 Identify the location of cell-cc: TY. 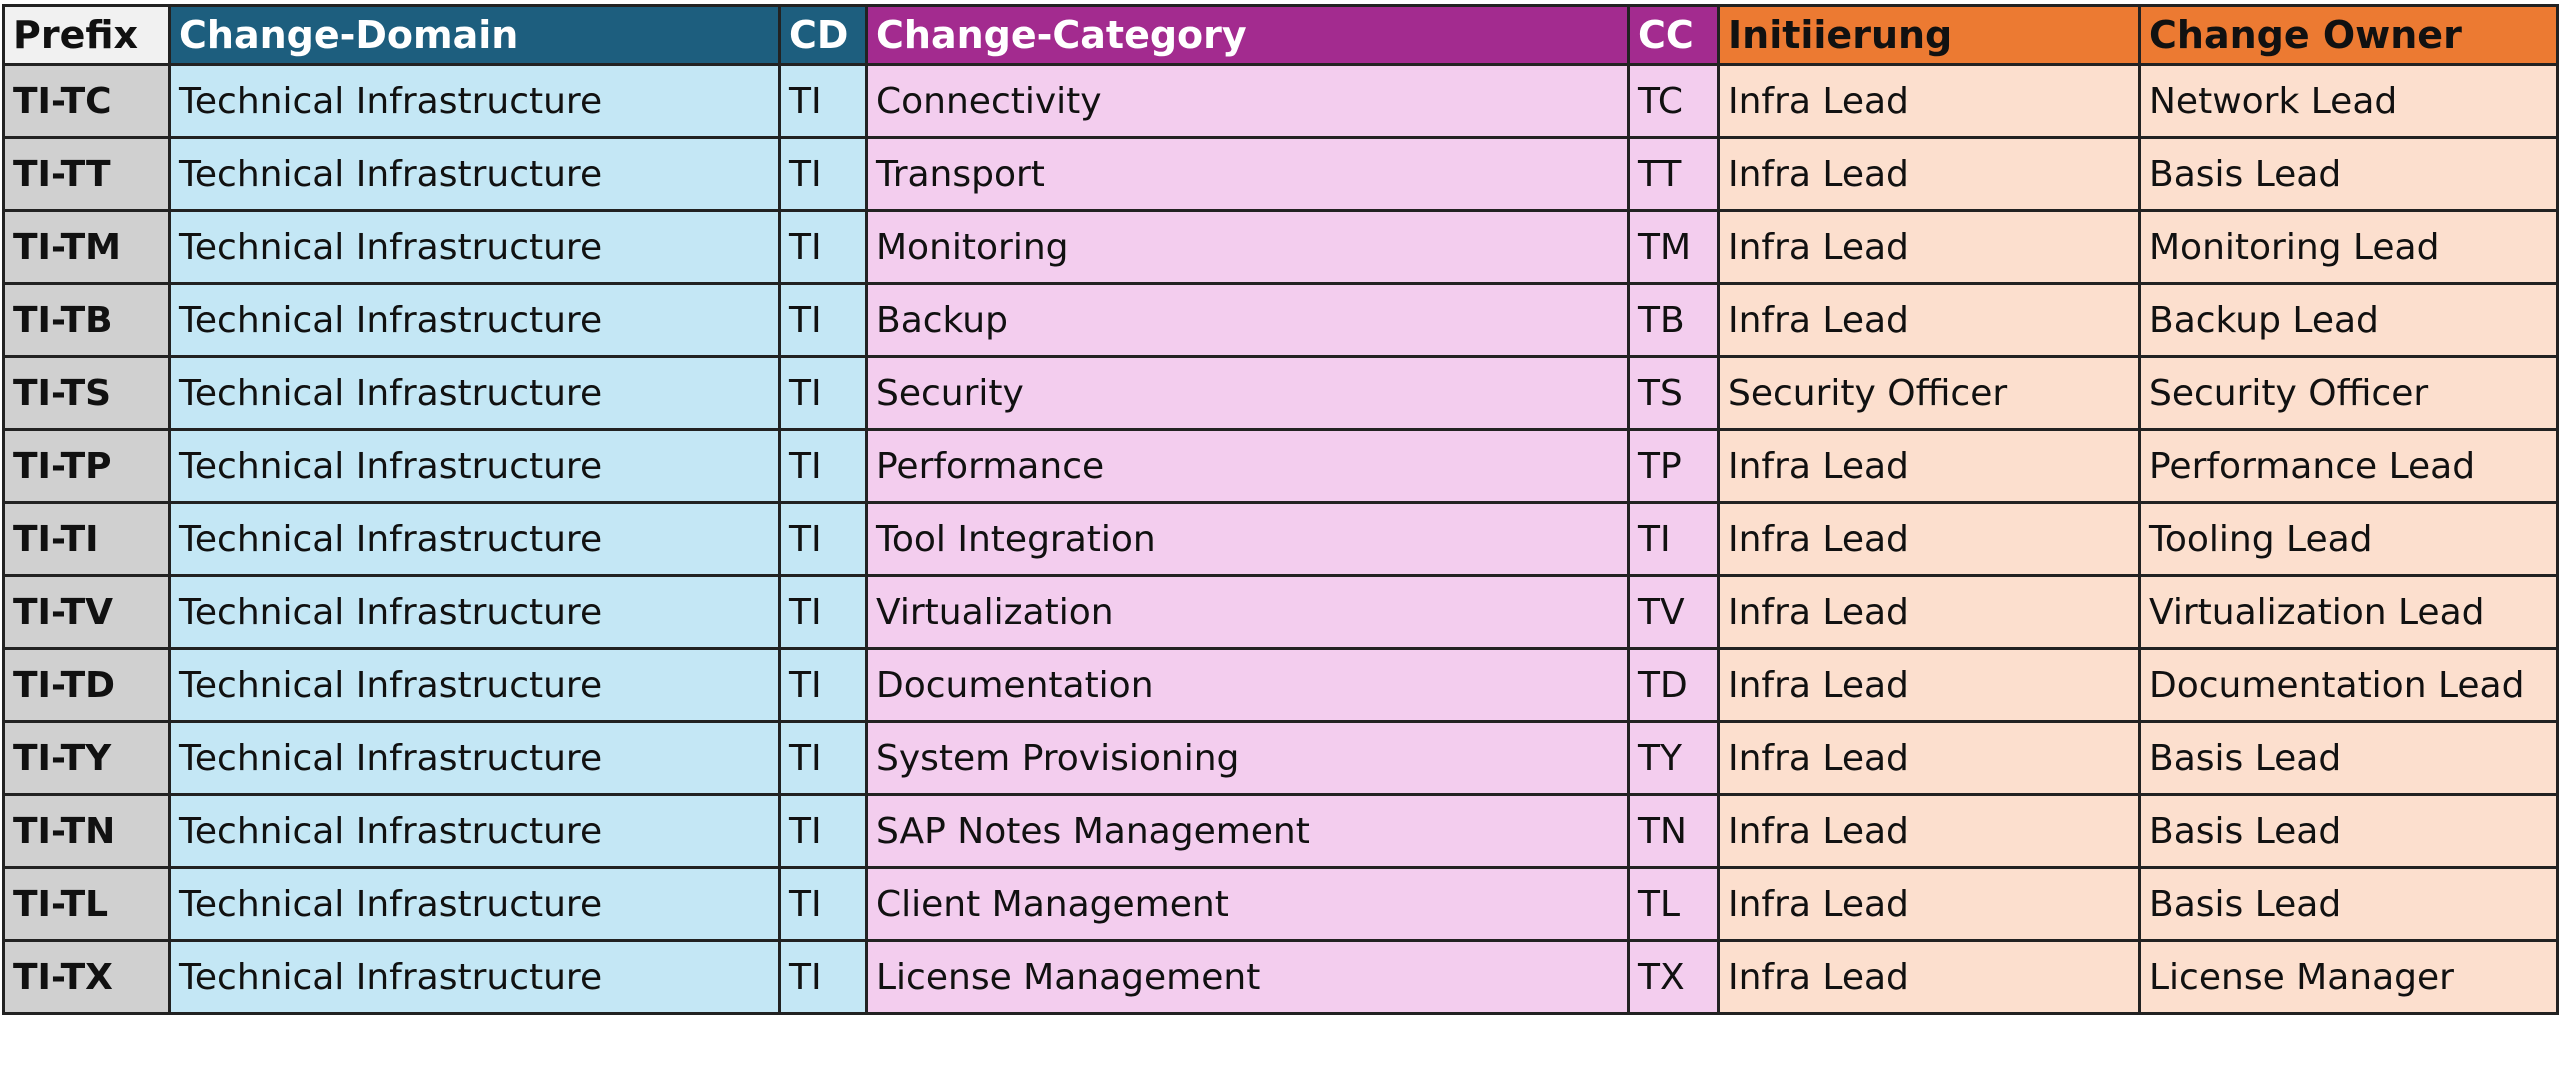
(1673, 758).